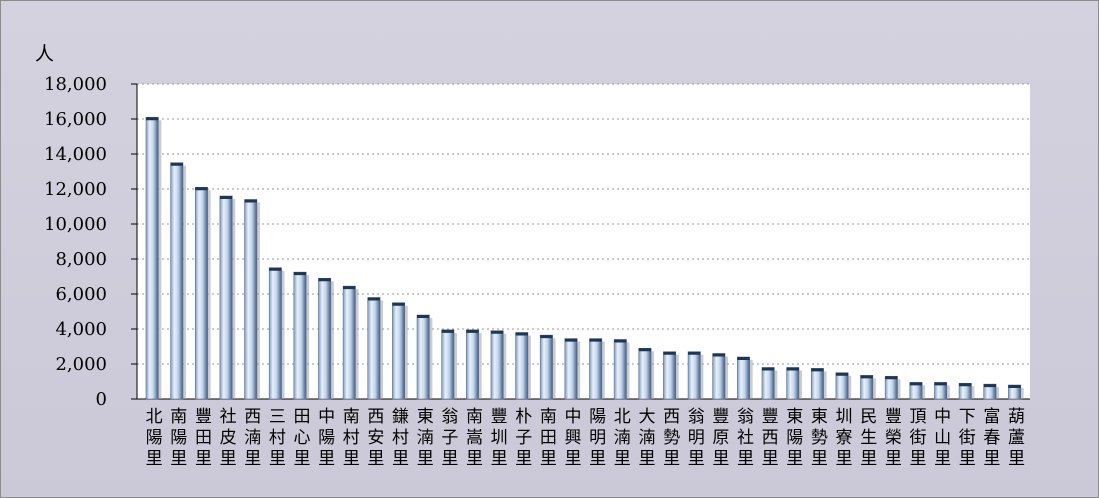 This screenshot has width=1099, height=498. Describe the element at coordinates (301, 438) in the screenshot. I see `x-category-label: 田心里` at that location.